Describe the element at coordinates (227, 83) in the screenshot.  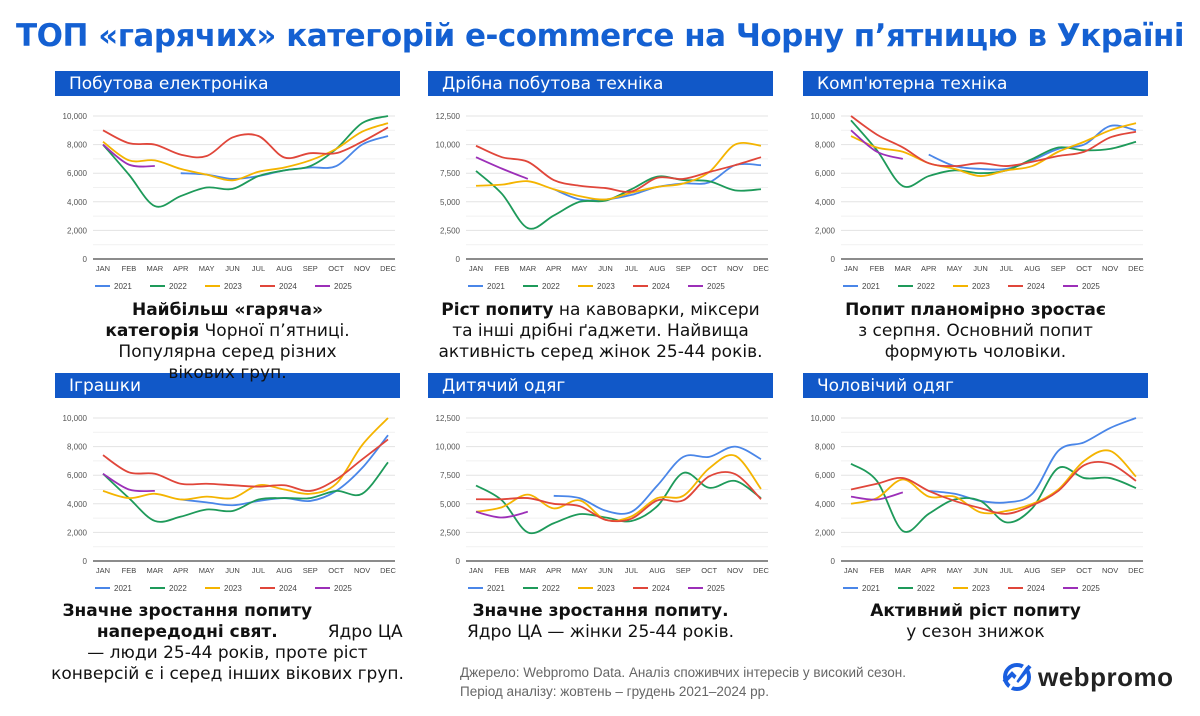
I see `chart-title: Побутова електроніка` at that location.